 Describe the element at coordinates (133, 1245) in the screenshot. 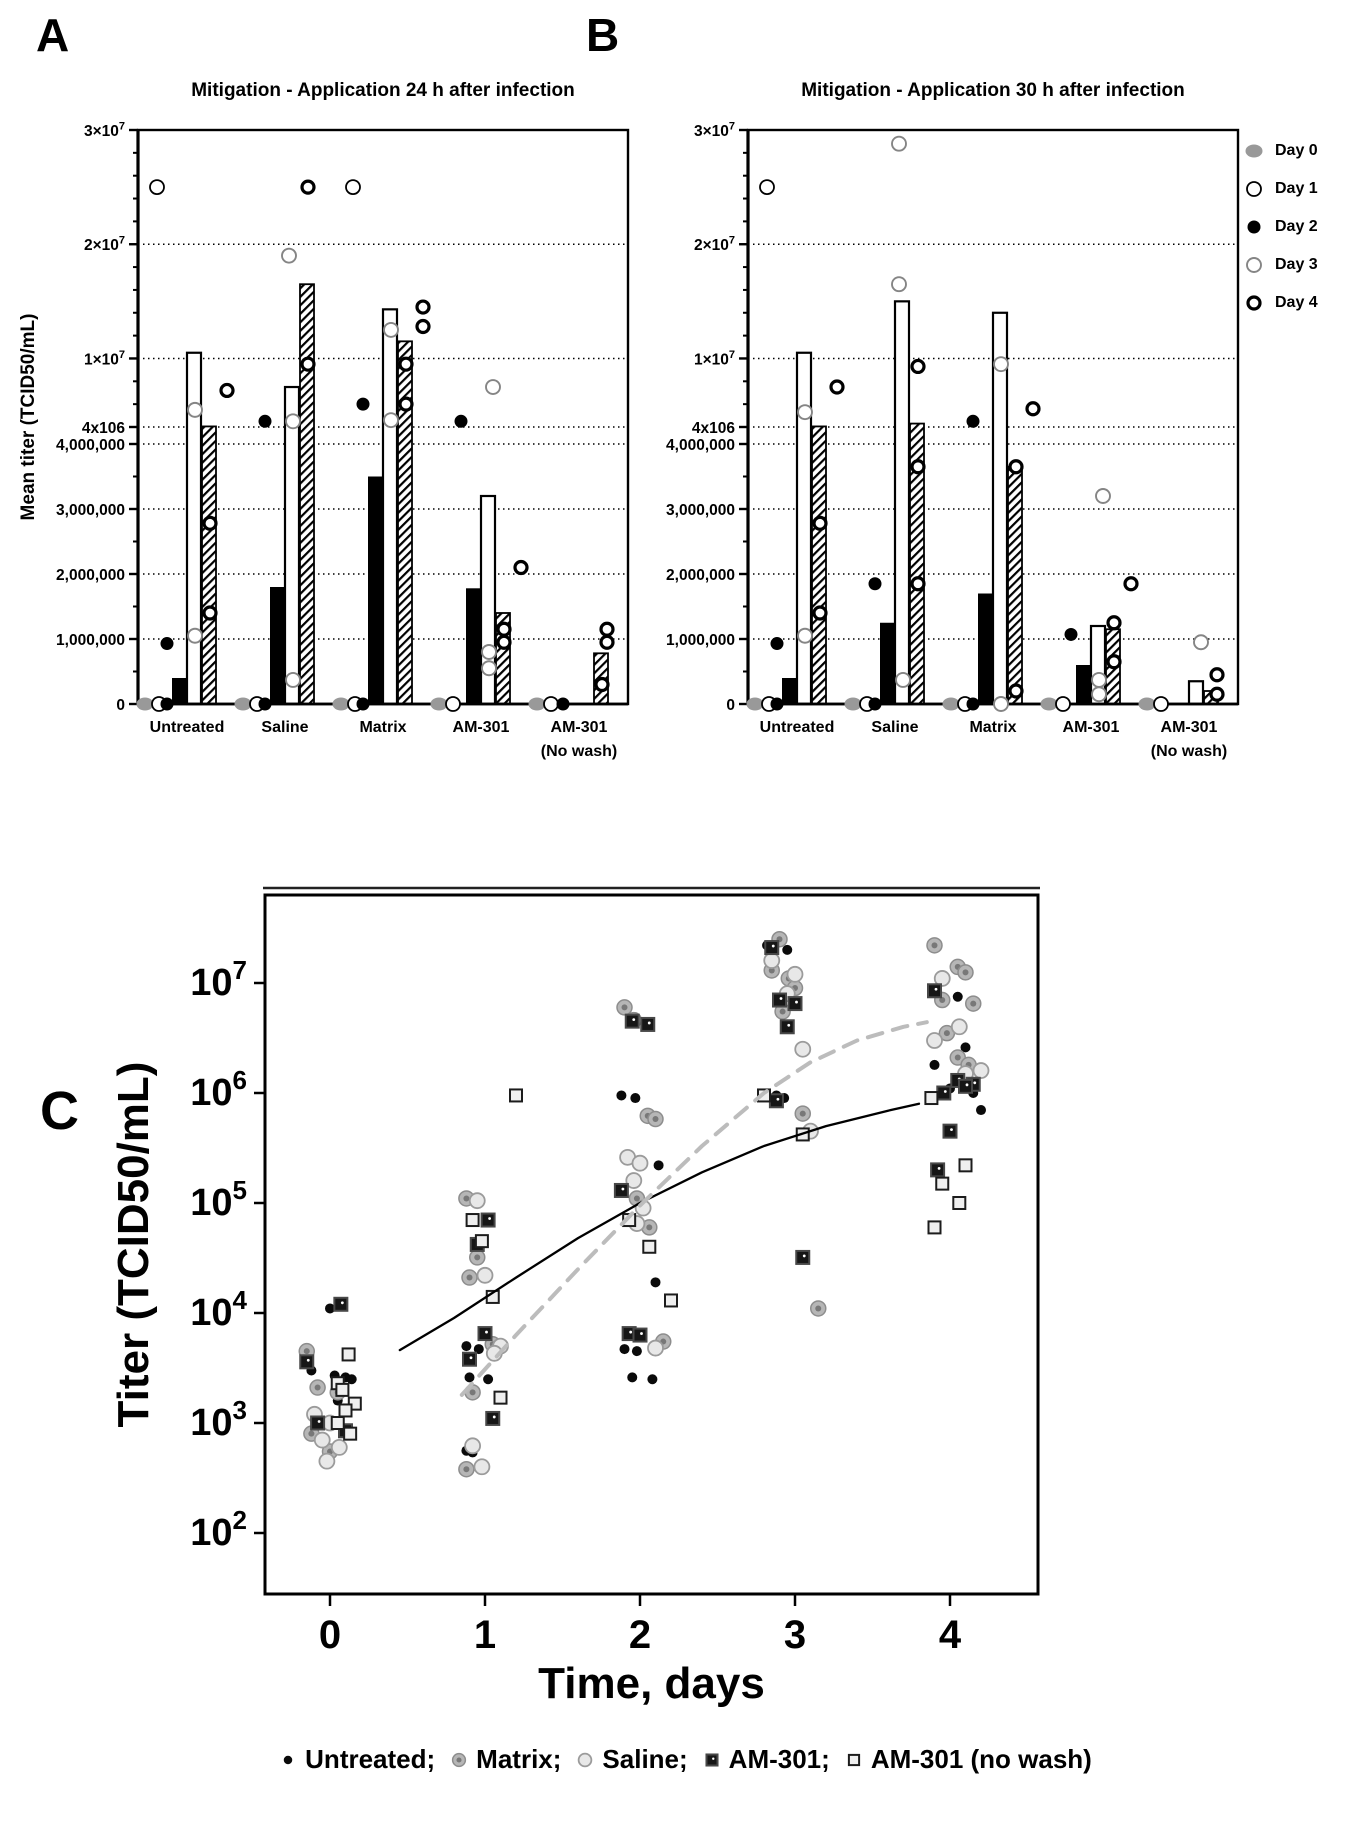

I see `y-axis-label: Titer (TCID50/mL)` at that location.